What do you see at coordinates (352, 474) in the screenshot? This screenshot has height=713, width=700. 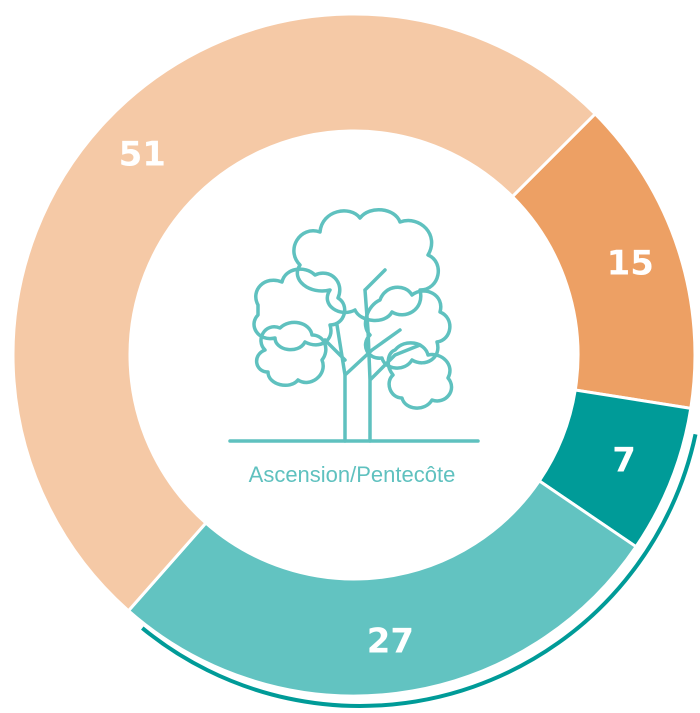 I see `center-label: Ascension/Pentecôte` at bounding box center [352, 474].